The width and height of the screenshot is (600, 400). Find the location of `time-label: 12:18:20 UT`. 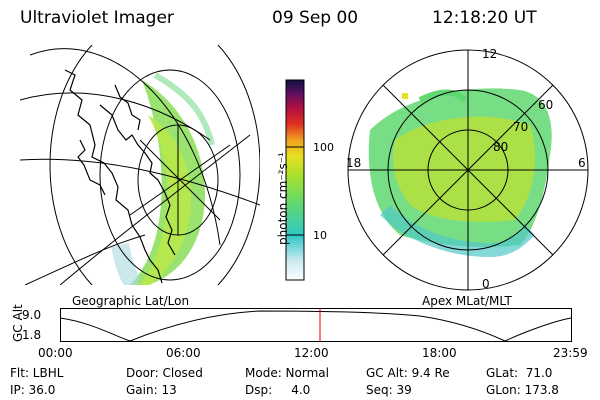

time-label: 12:18:20 UT is located at coordinates (484, 18).